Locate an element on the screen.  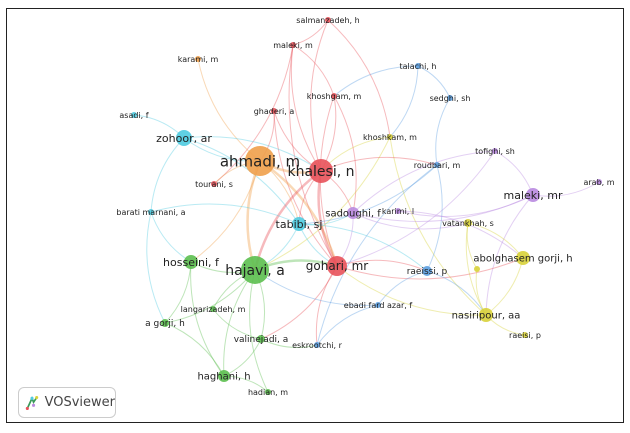
link-talachi-khoshkam is located at coordinates (404, 101).